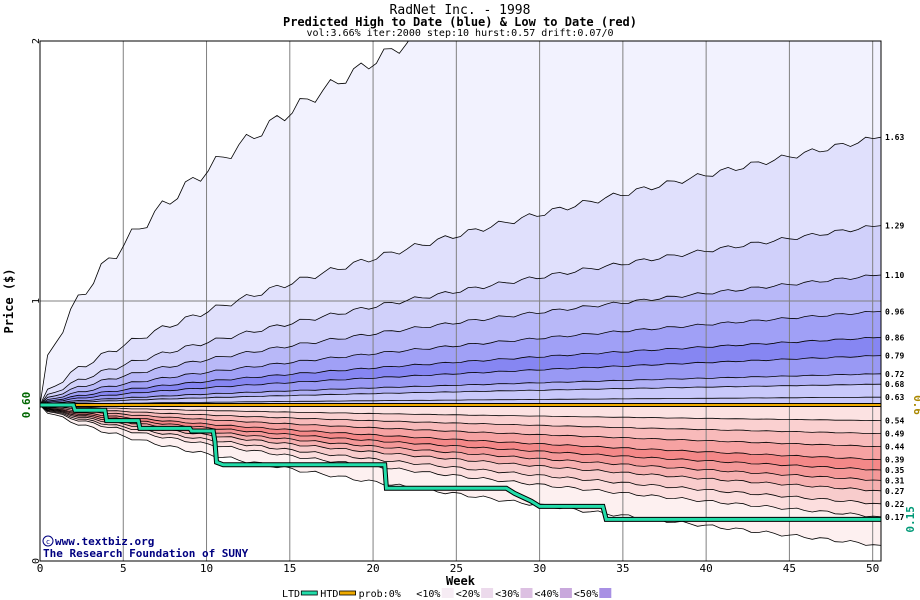 The height and width of the screenshot is (600, 920). Describe the element at coordinates (789, 568) in the screenshot. I see `x-tick-label: 45` at that location.